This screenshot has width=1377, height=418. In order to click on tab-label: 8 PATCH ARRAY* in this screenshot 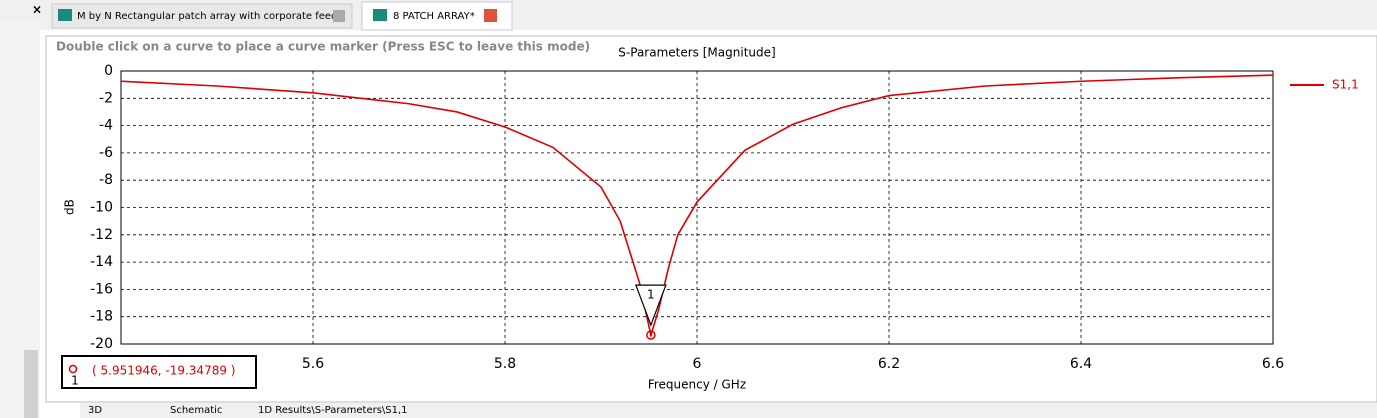, I will do `click(434, 16)`.